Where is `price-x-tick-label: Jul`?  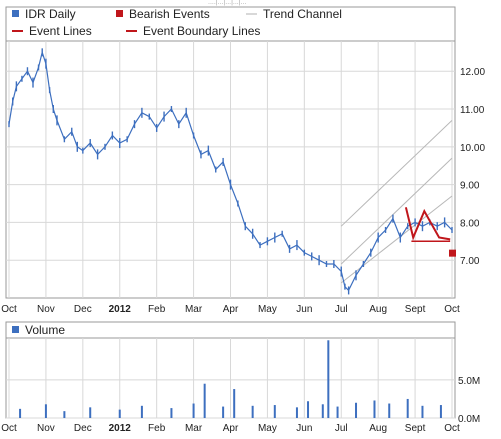 price-x-tick-label: Jul is located at coordinates (341, 309).